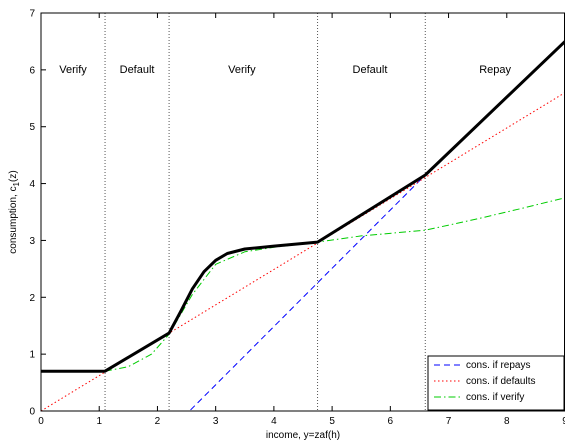 This screenshot has width=565, height=442. Describe the element at coordinates (495, 70) in the screenshot. I see `region-label-4: Repay` at that location.